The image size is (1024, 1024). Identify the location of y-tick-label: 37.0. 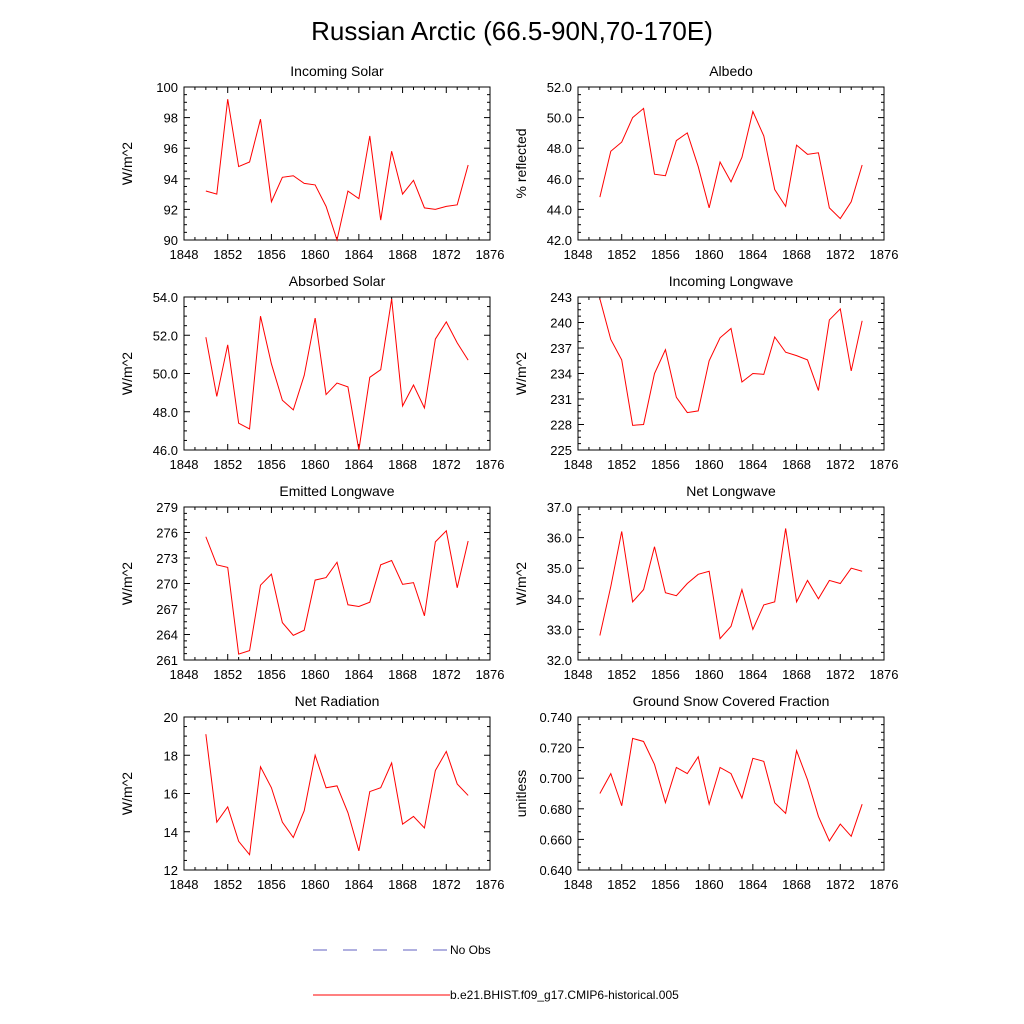
(559, 507).